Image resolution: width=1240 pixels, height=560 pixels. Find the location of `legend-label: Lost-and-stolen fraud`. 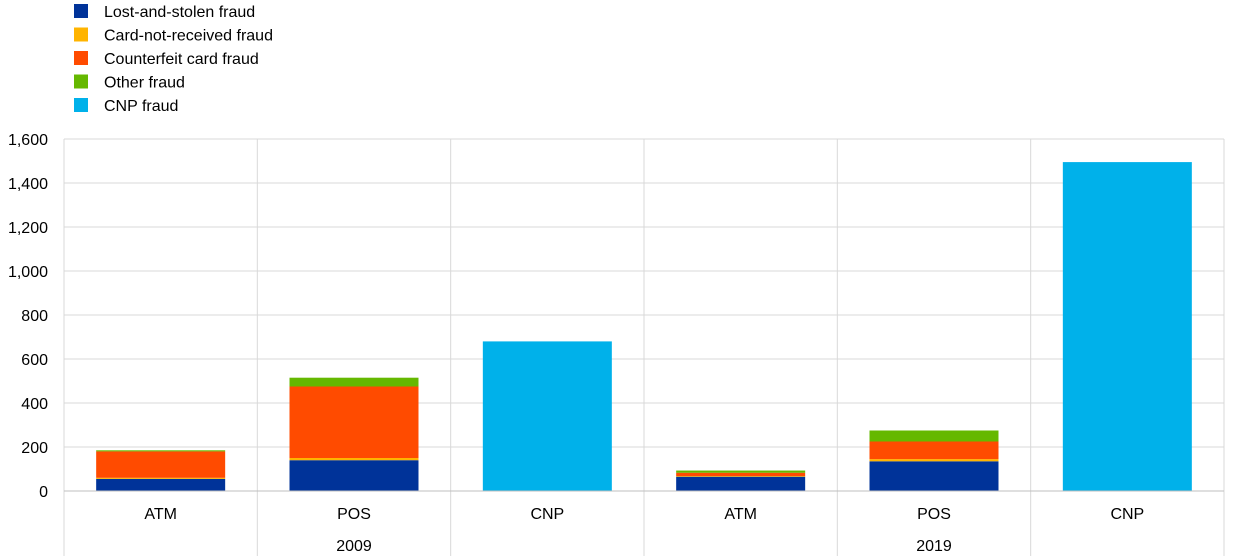

legend-label: Lost-and-stolen fraud is located at coordinates (179, 12).